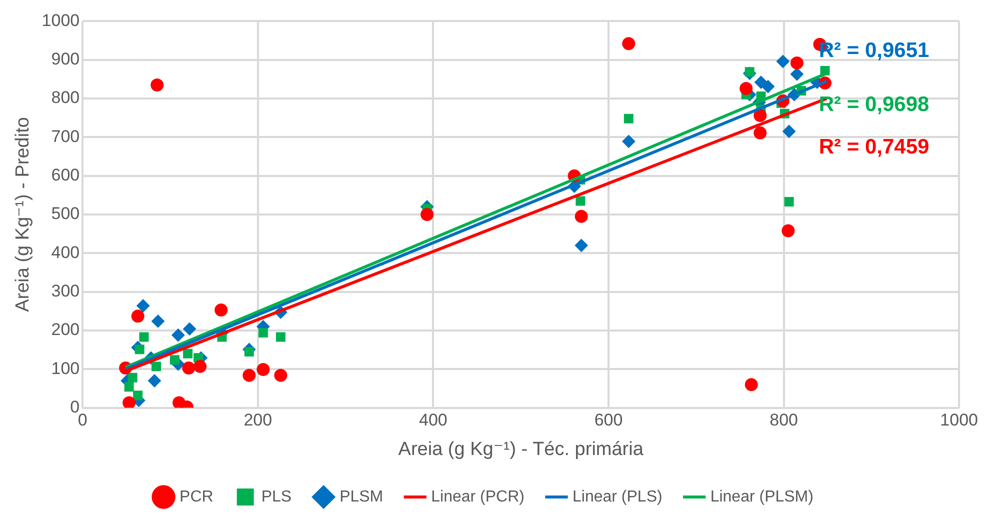 The image size is (989, 523). I want to click on x-tick-label: 600, so click(608, 420).